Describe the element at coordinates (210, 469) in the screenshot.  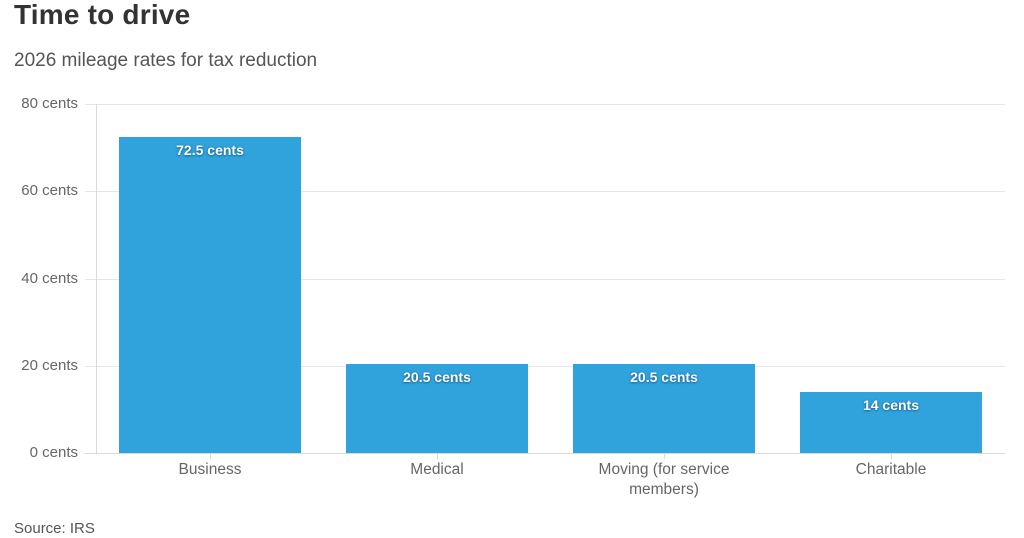
I see `x-axis-label-business: Business` at that location.